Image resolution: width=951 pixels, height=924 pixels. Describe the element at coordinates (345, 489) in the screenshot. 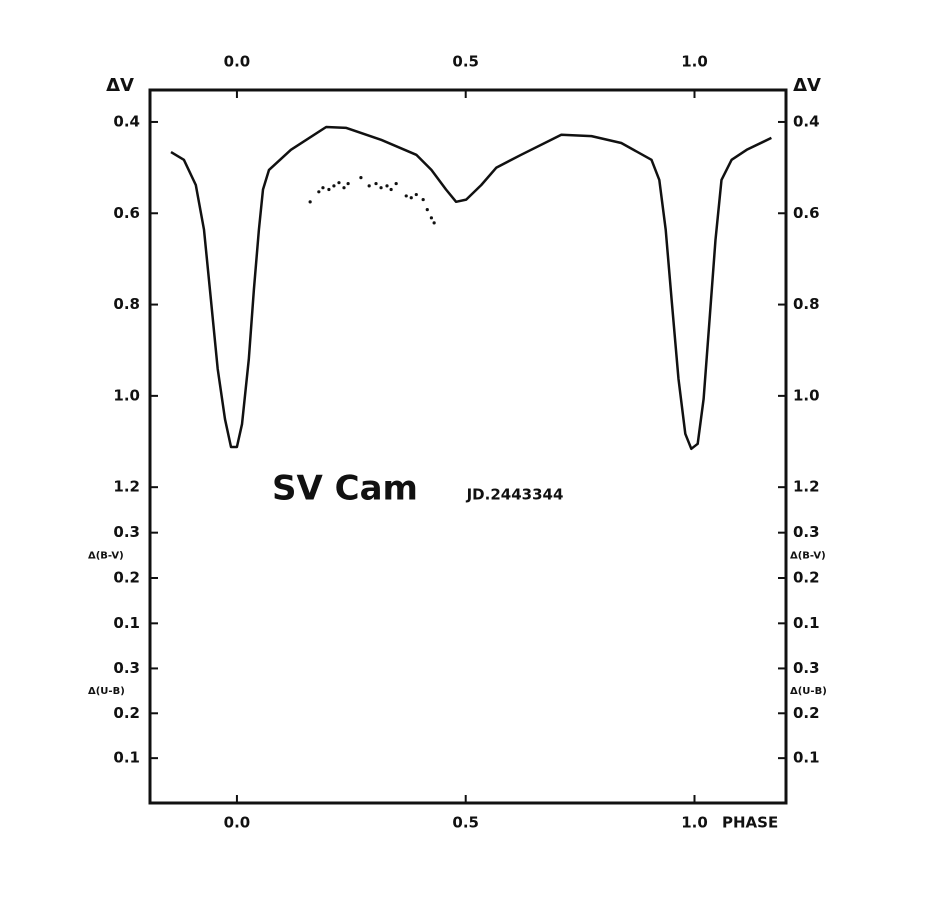

I see `chart-title: SV Cam` at that location.